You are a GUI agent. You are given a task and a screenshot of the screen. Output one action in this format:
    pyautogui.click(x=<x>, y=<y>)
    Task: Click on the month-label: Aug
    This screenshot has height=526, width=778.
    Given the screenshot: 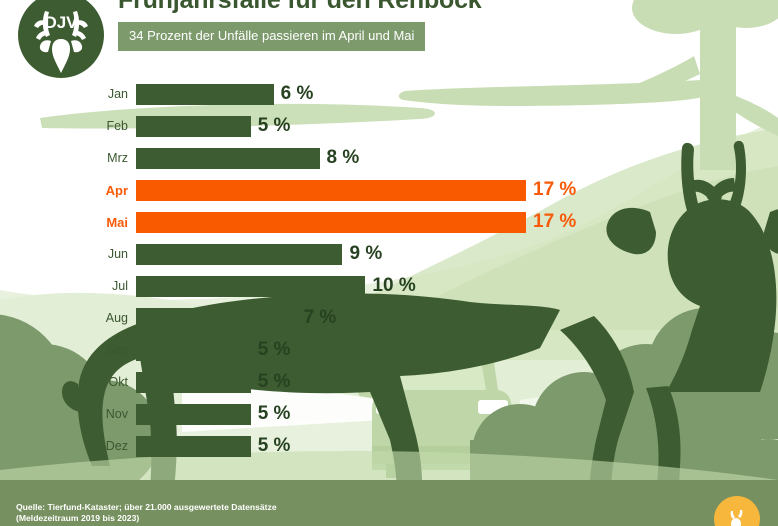 What is the action you would take?
    pyautogui.click(x=116, y=318)
    